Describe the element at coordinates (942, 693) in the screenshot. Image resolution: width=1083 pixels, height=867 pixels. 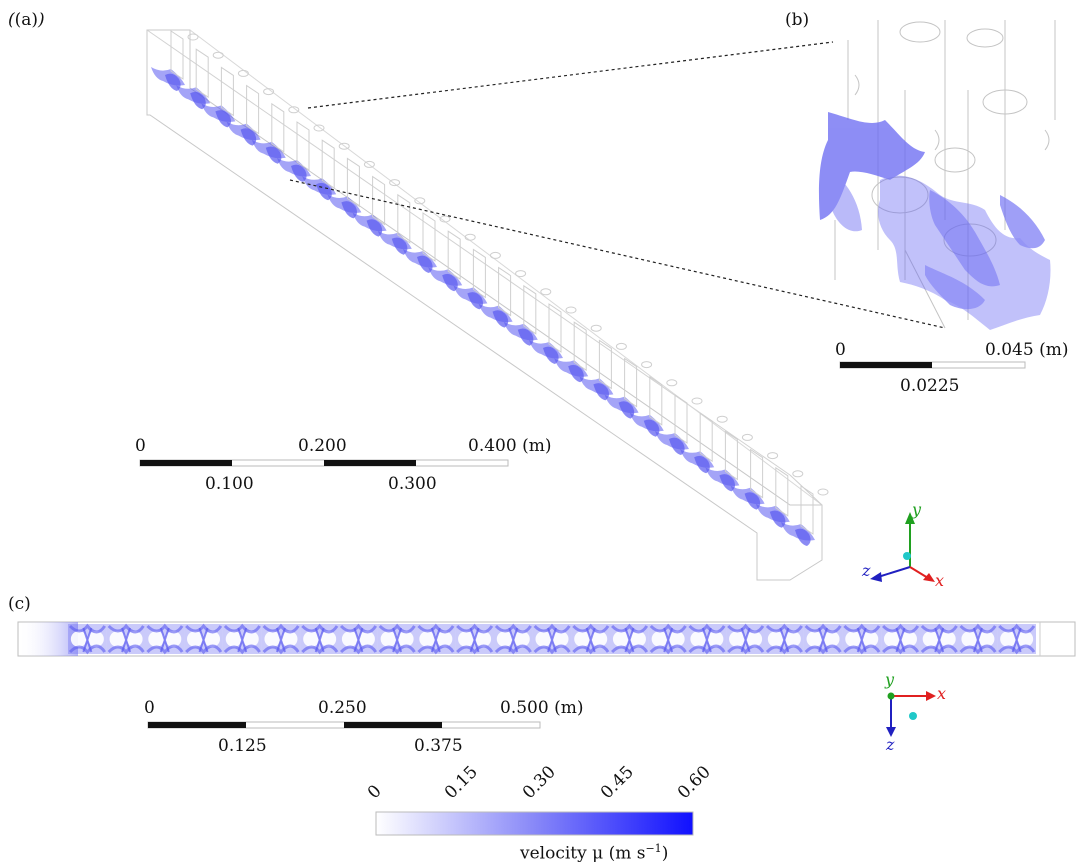
I see `axis-c-x-label: x` at that location.